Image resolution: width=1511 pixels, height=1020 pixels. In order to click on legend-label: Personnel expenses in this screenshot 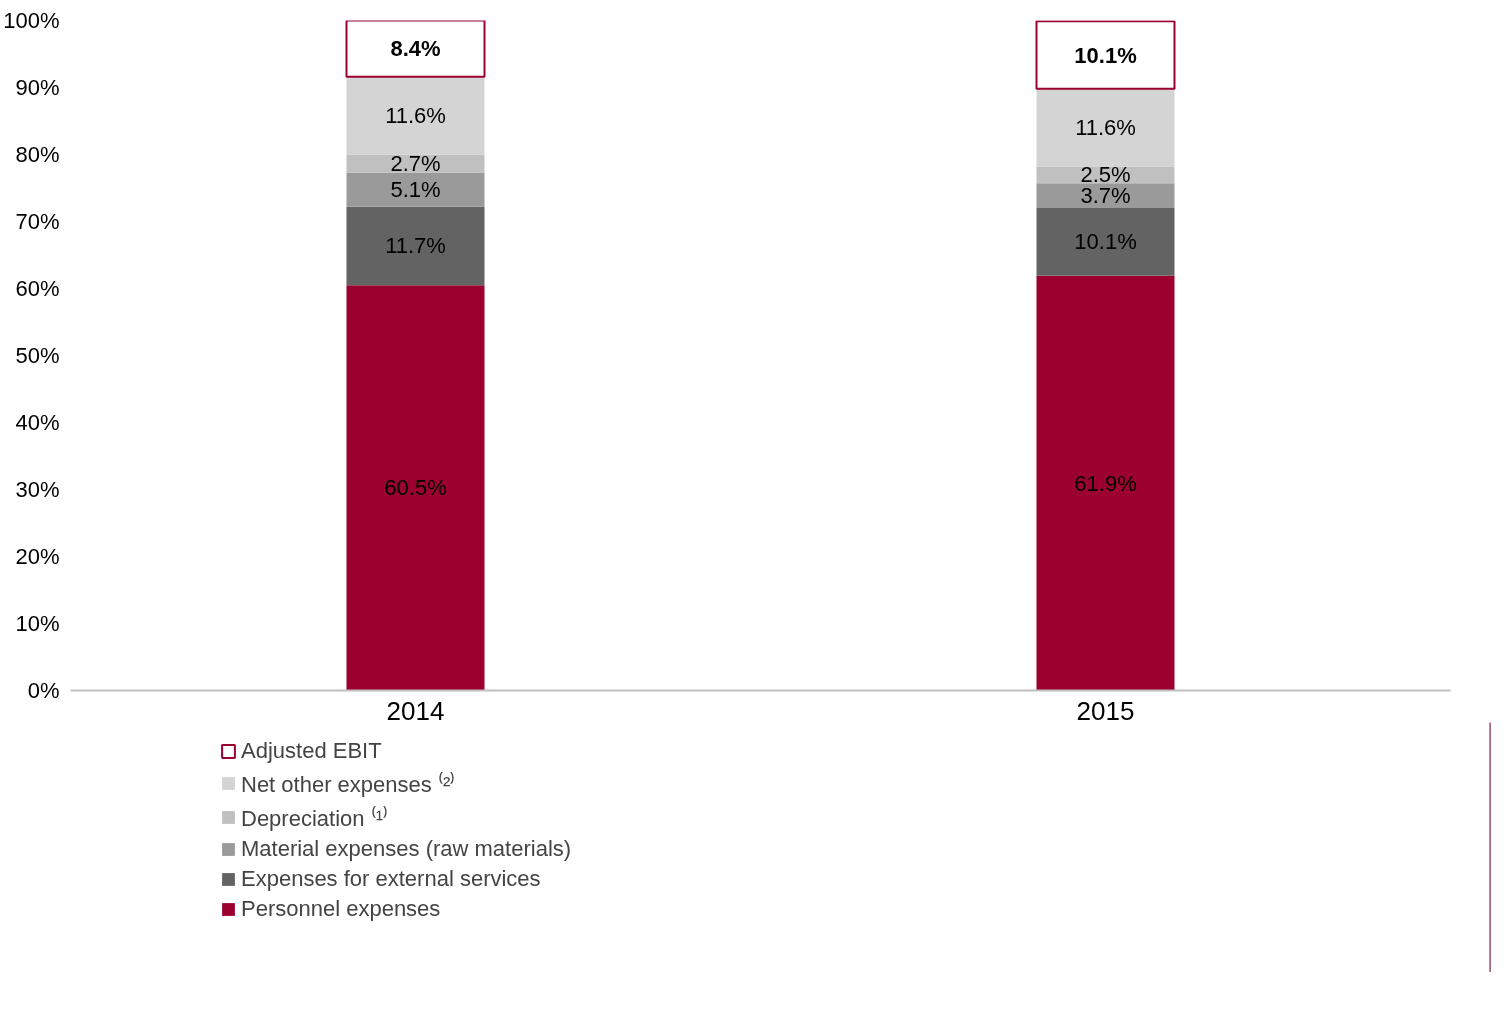, I will do `click(341, 909)`.